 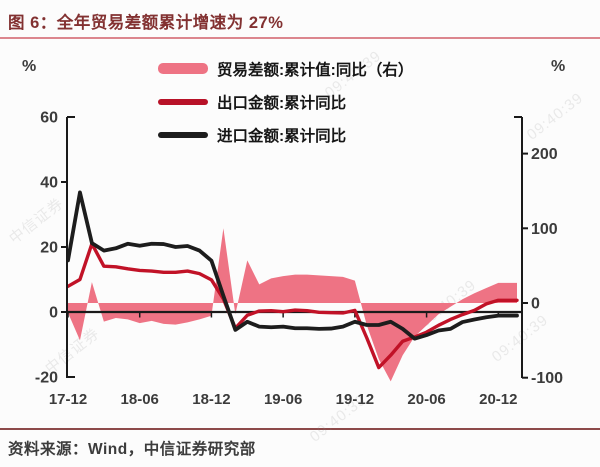 I want to click on legend-label: 出口金额:累计同比, so click(x=282, y=103).